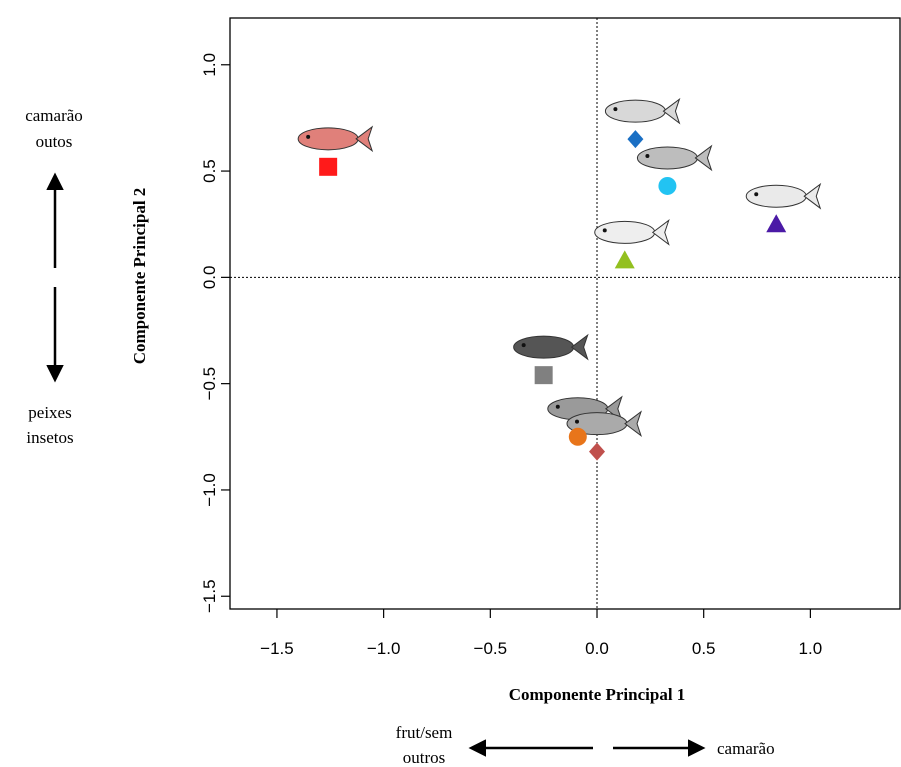 Image resolution: width=901 pixels, height=767 pixels. Describe the element at coordinates (335, 139) in the screenshot. I see `piranha-fish-icon` at that location.